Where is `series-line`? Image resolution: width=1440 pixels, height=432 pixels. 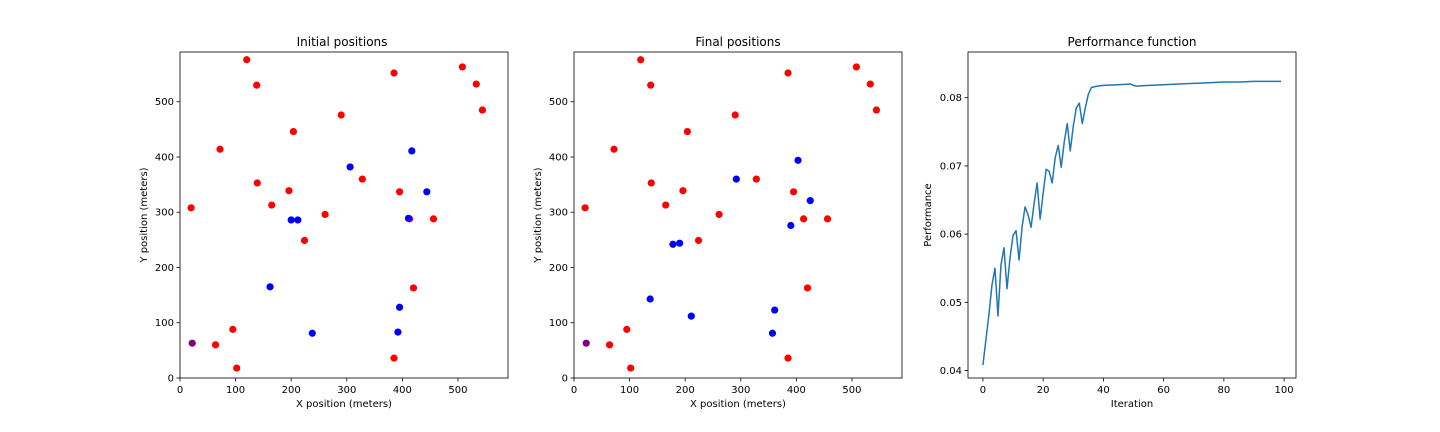 series-line is located at coordinates (1132, 223).